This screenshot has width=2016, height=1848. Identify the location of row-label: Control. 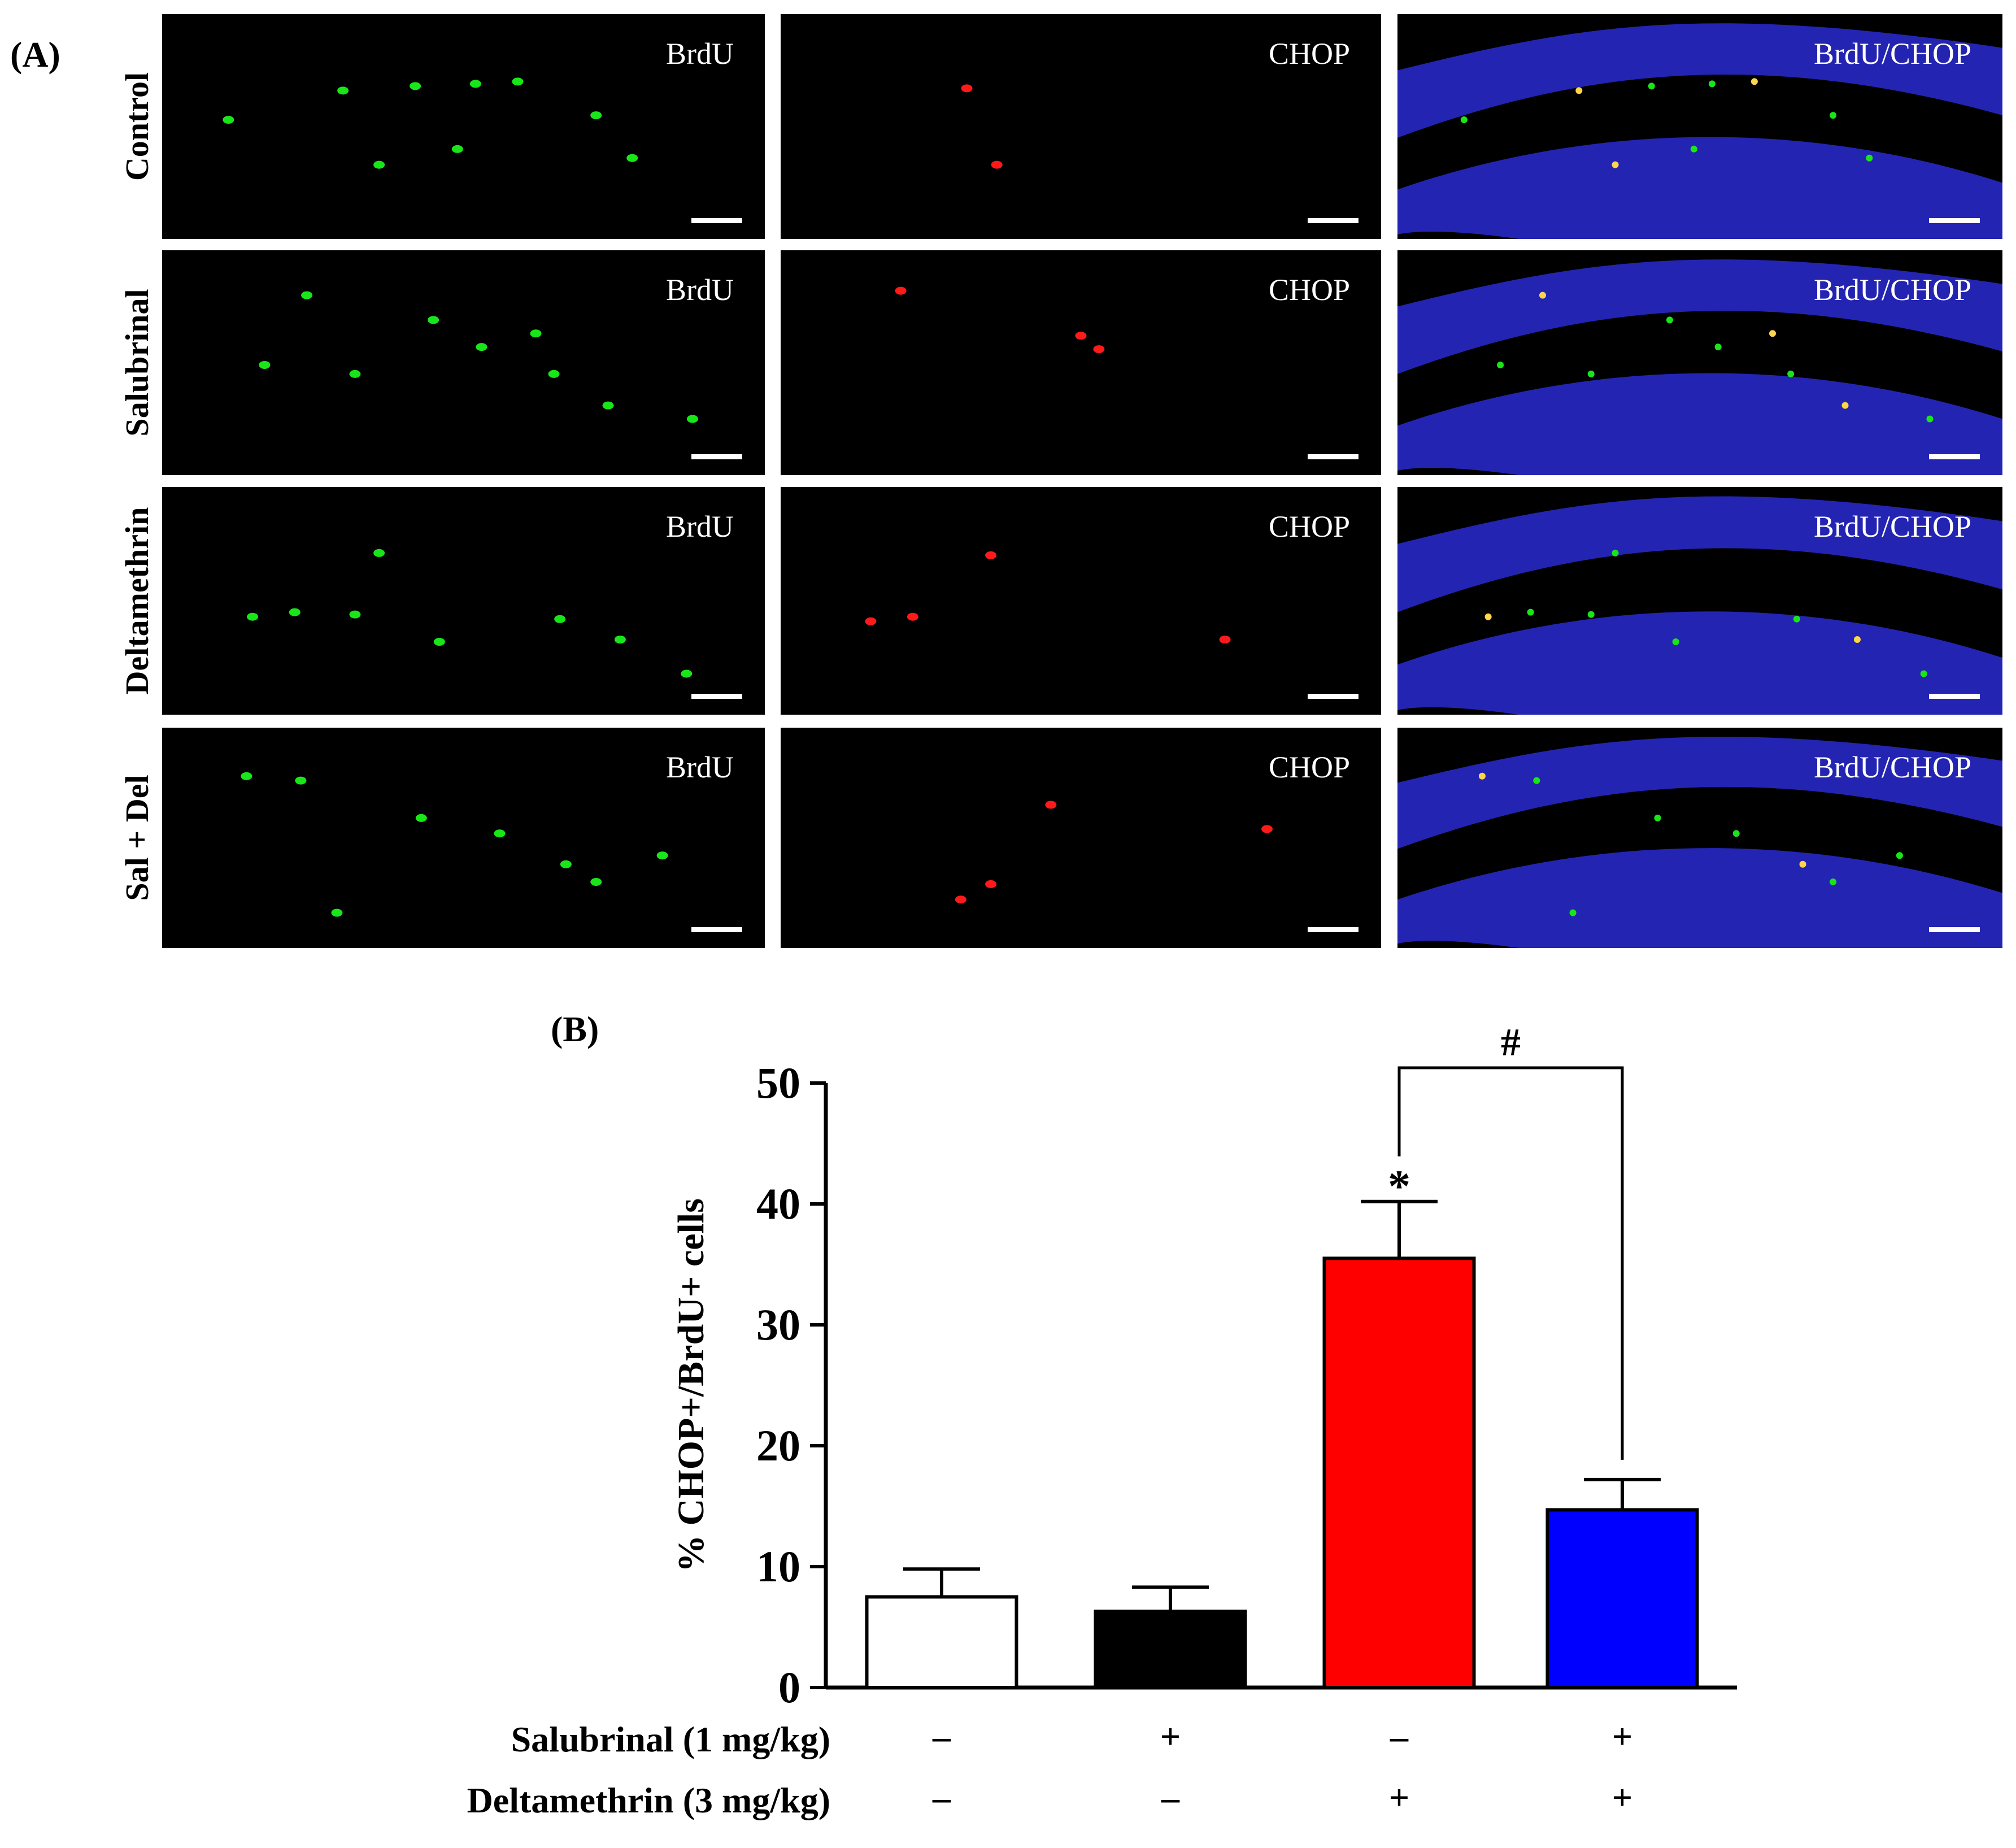
(137, 127).